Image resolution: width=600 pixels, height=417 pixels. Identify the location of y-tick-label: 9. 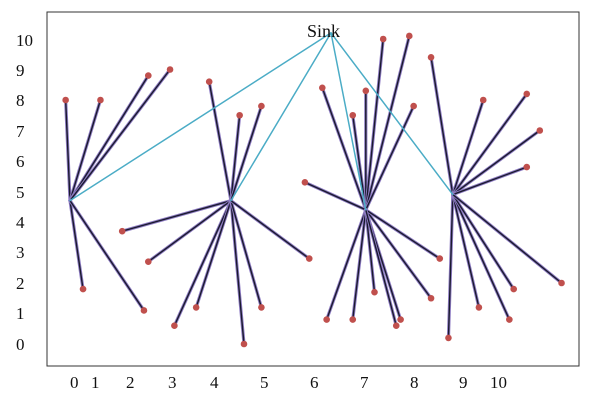
(20, 70).